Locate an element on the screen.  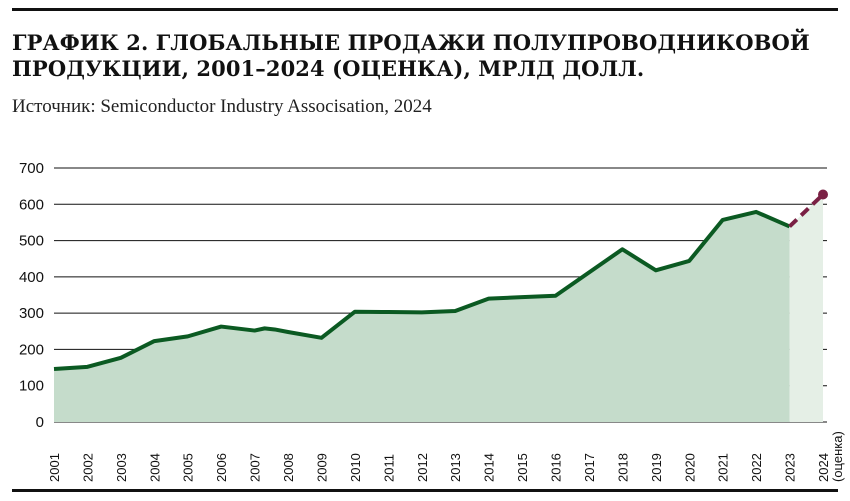
x-tick-label: 2006 is located at coordinates (221, 467).